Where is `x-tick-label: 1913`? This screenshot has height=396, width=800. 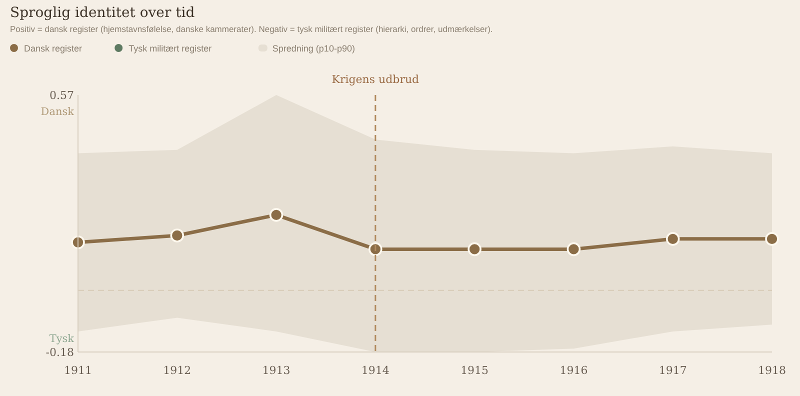
x-tick-label: 1913 is located at coordinates (276, 370).